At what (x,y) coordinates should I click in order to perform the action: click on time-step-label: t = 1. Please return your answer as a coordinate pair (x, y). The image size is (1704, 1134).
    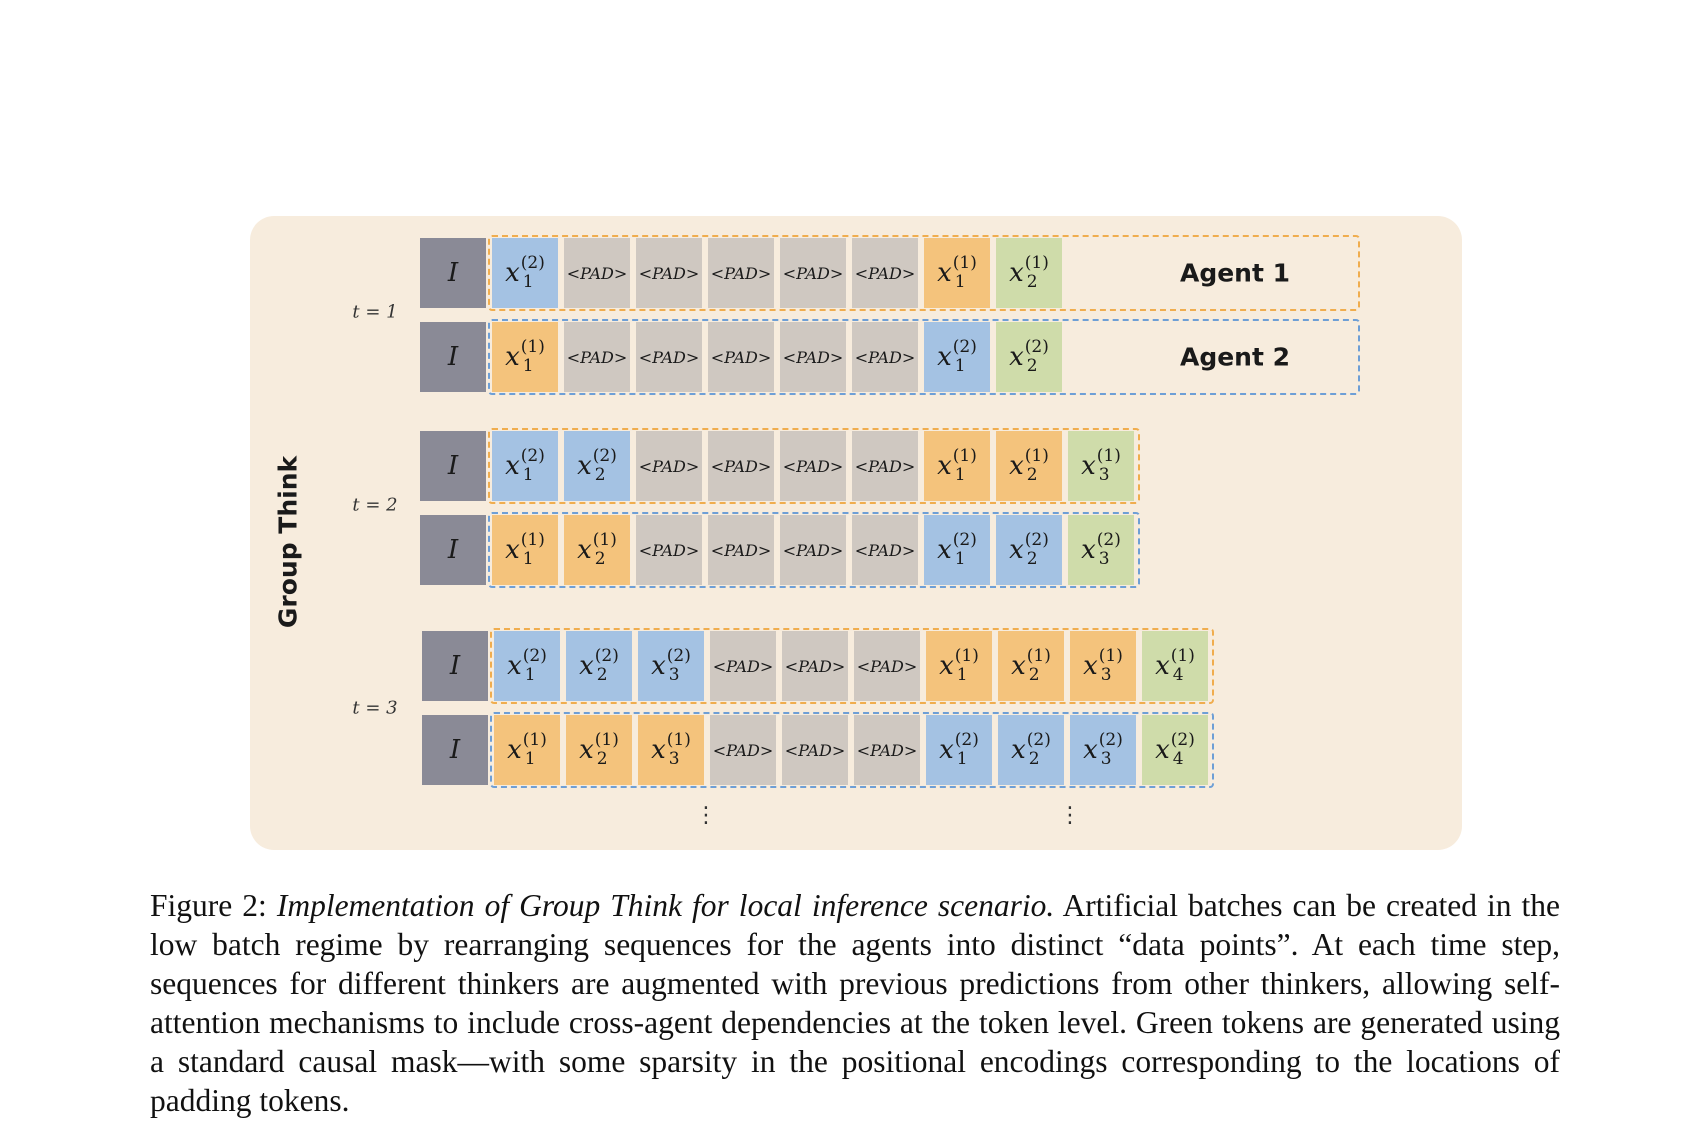
    Looking at the image, I should click on (375, 312).